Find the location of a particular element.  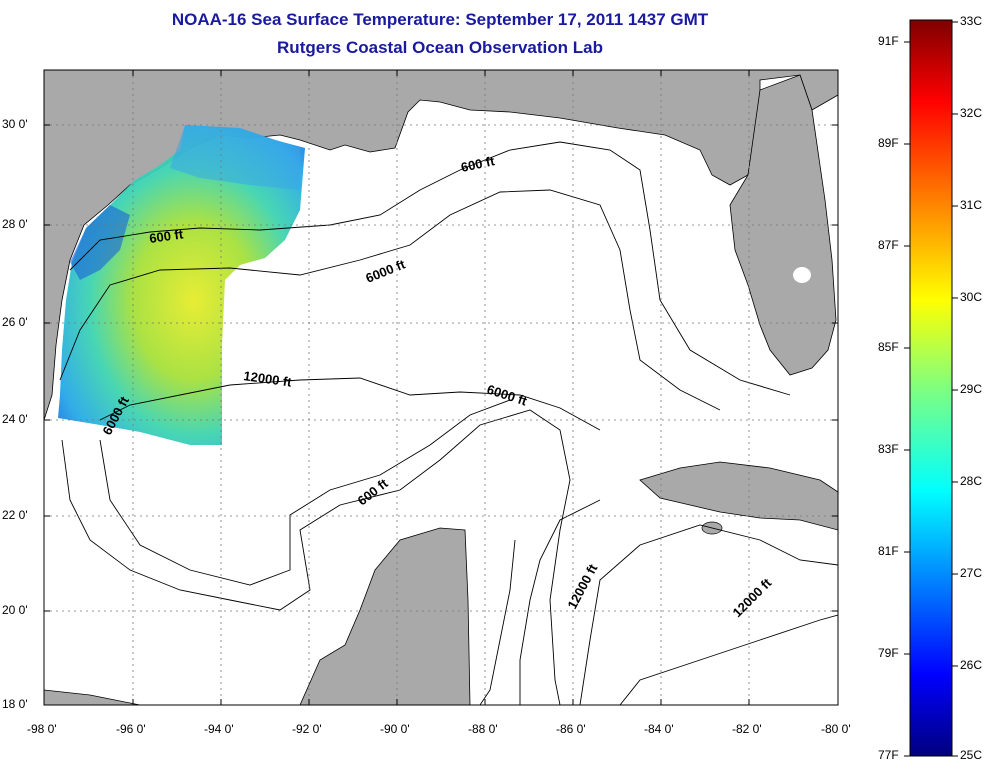

colorbar-celsius-label: 30C is located at coordinates (971, 297).